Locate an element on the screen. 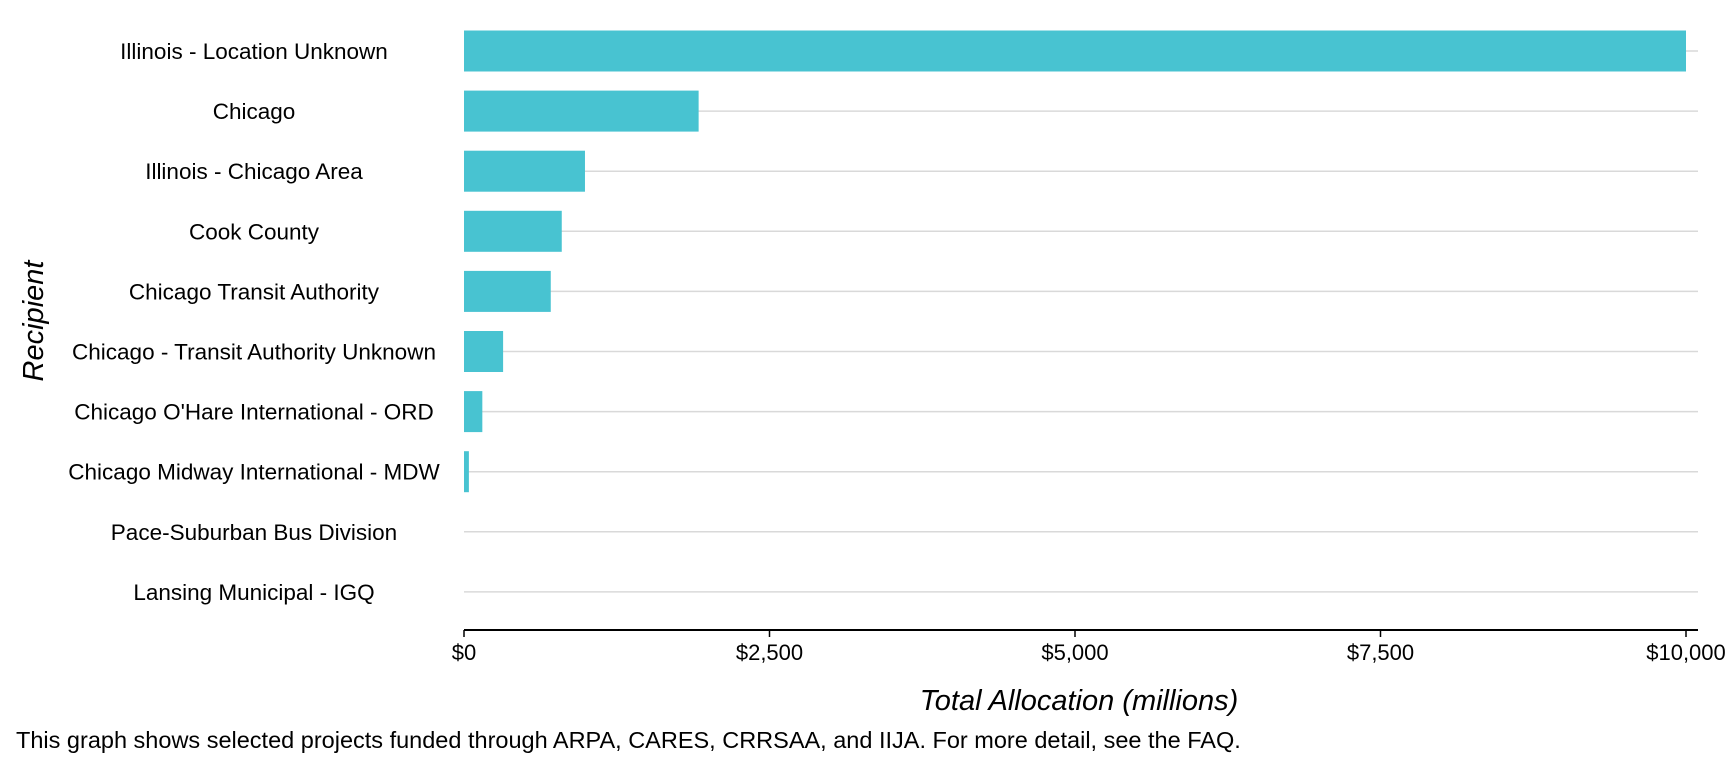 The image size is (1728, 768). y-axis-title: Recipient is located at coordinates (34, 320).